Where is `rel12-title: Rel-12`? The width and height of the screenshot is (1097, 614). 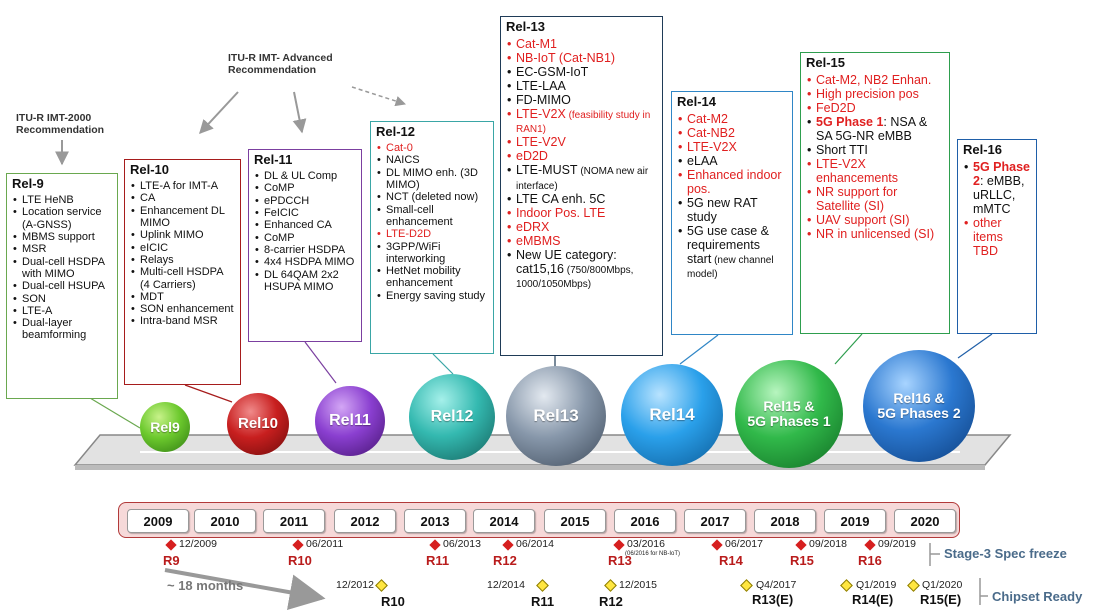 rel12-title: Rel-12 is located at coordinates (396, 131).